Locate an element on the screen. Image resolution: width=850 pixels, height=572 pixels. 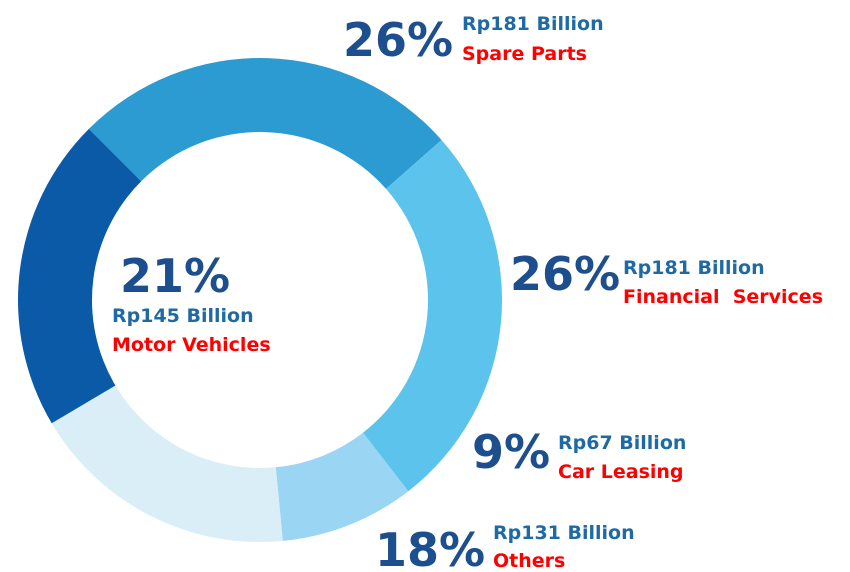
category-label: Financial Services is located at coordinates (723, 297).